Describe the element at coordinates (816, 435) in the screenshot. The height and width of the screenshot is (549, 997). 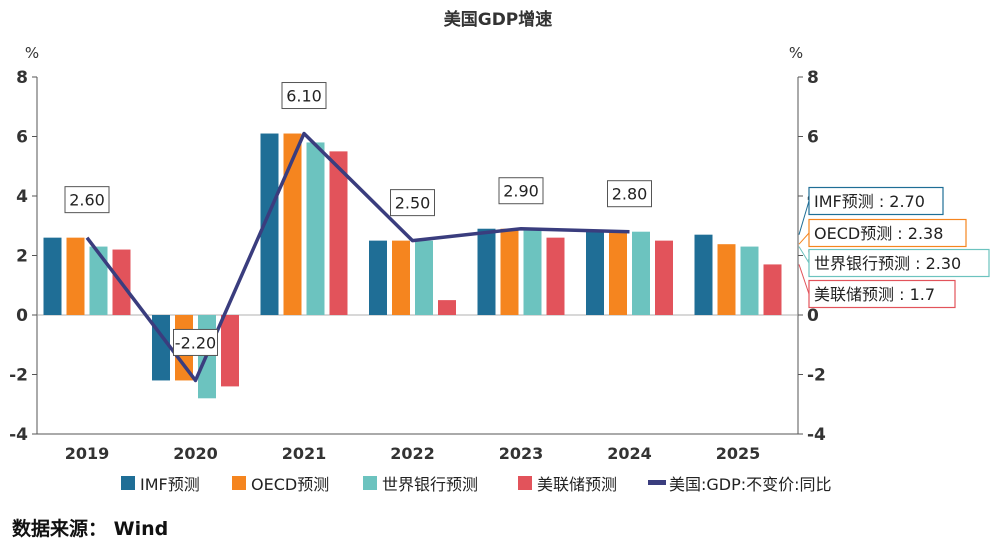
I see `right-tick-label: -4` at that location.